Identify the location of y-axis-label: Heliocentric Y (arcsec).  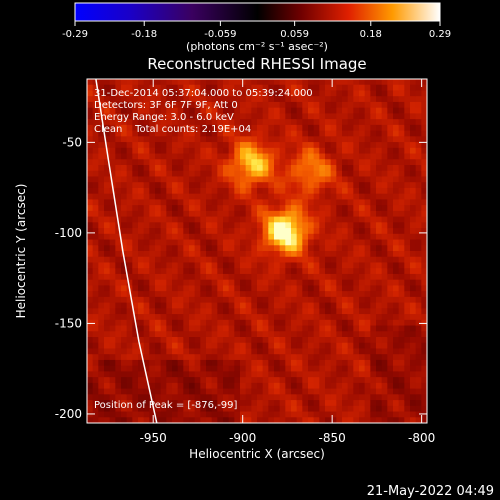
(21, 251).